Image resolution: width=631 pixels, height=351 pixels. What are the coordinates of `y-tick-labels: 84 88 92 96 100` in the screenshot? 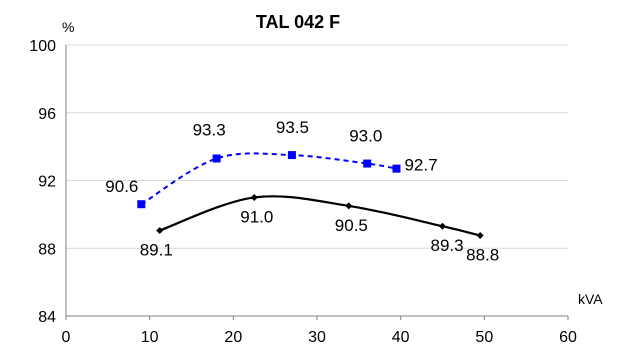 It's located at (42, 182).